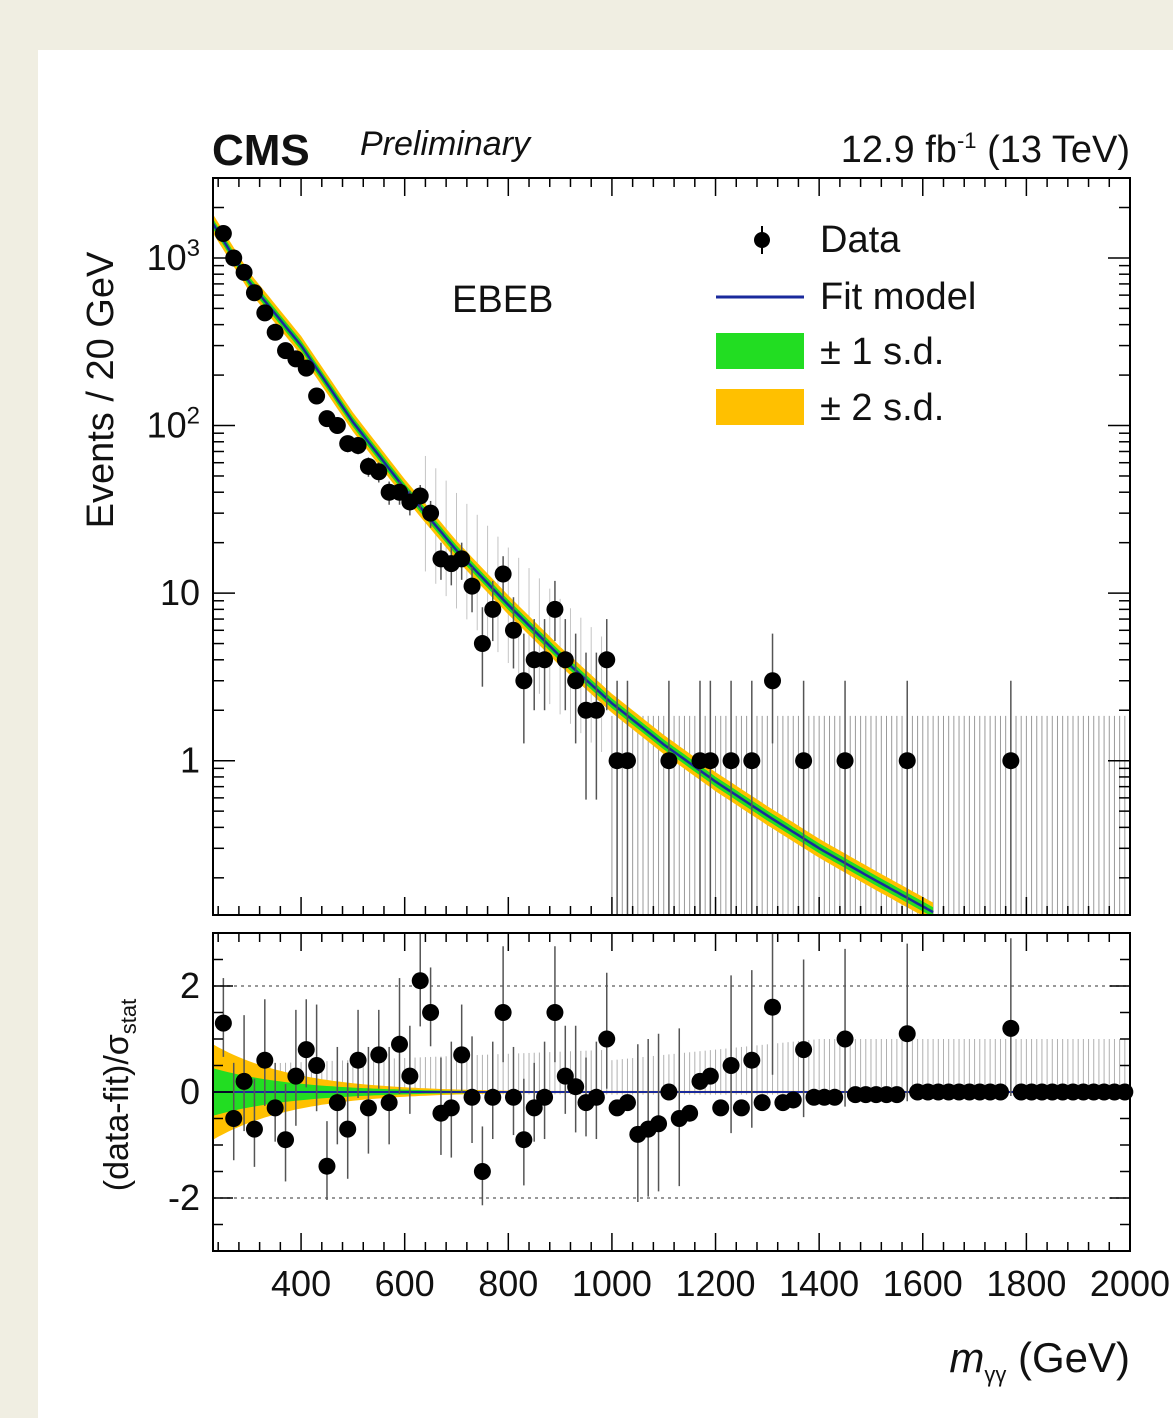 The image size is (1173, 1418). Describe the element at coordinates (184, 1197) in the screenshot. I see `ratio-y-tick-label: -2` at that location.